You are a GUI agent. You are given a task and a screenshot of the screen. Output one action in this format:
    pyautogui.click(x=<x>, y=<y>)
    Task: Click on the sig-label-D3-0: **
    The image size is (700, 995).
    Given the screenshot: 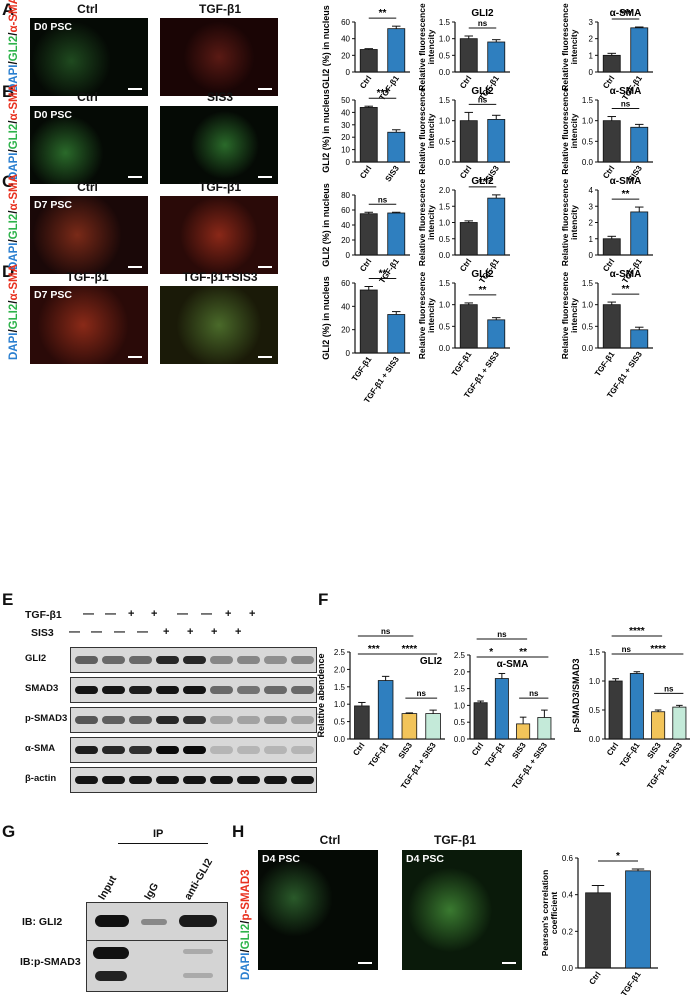 What is the action you would take?
    pyautogui.click(x=626, y=289)
    